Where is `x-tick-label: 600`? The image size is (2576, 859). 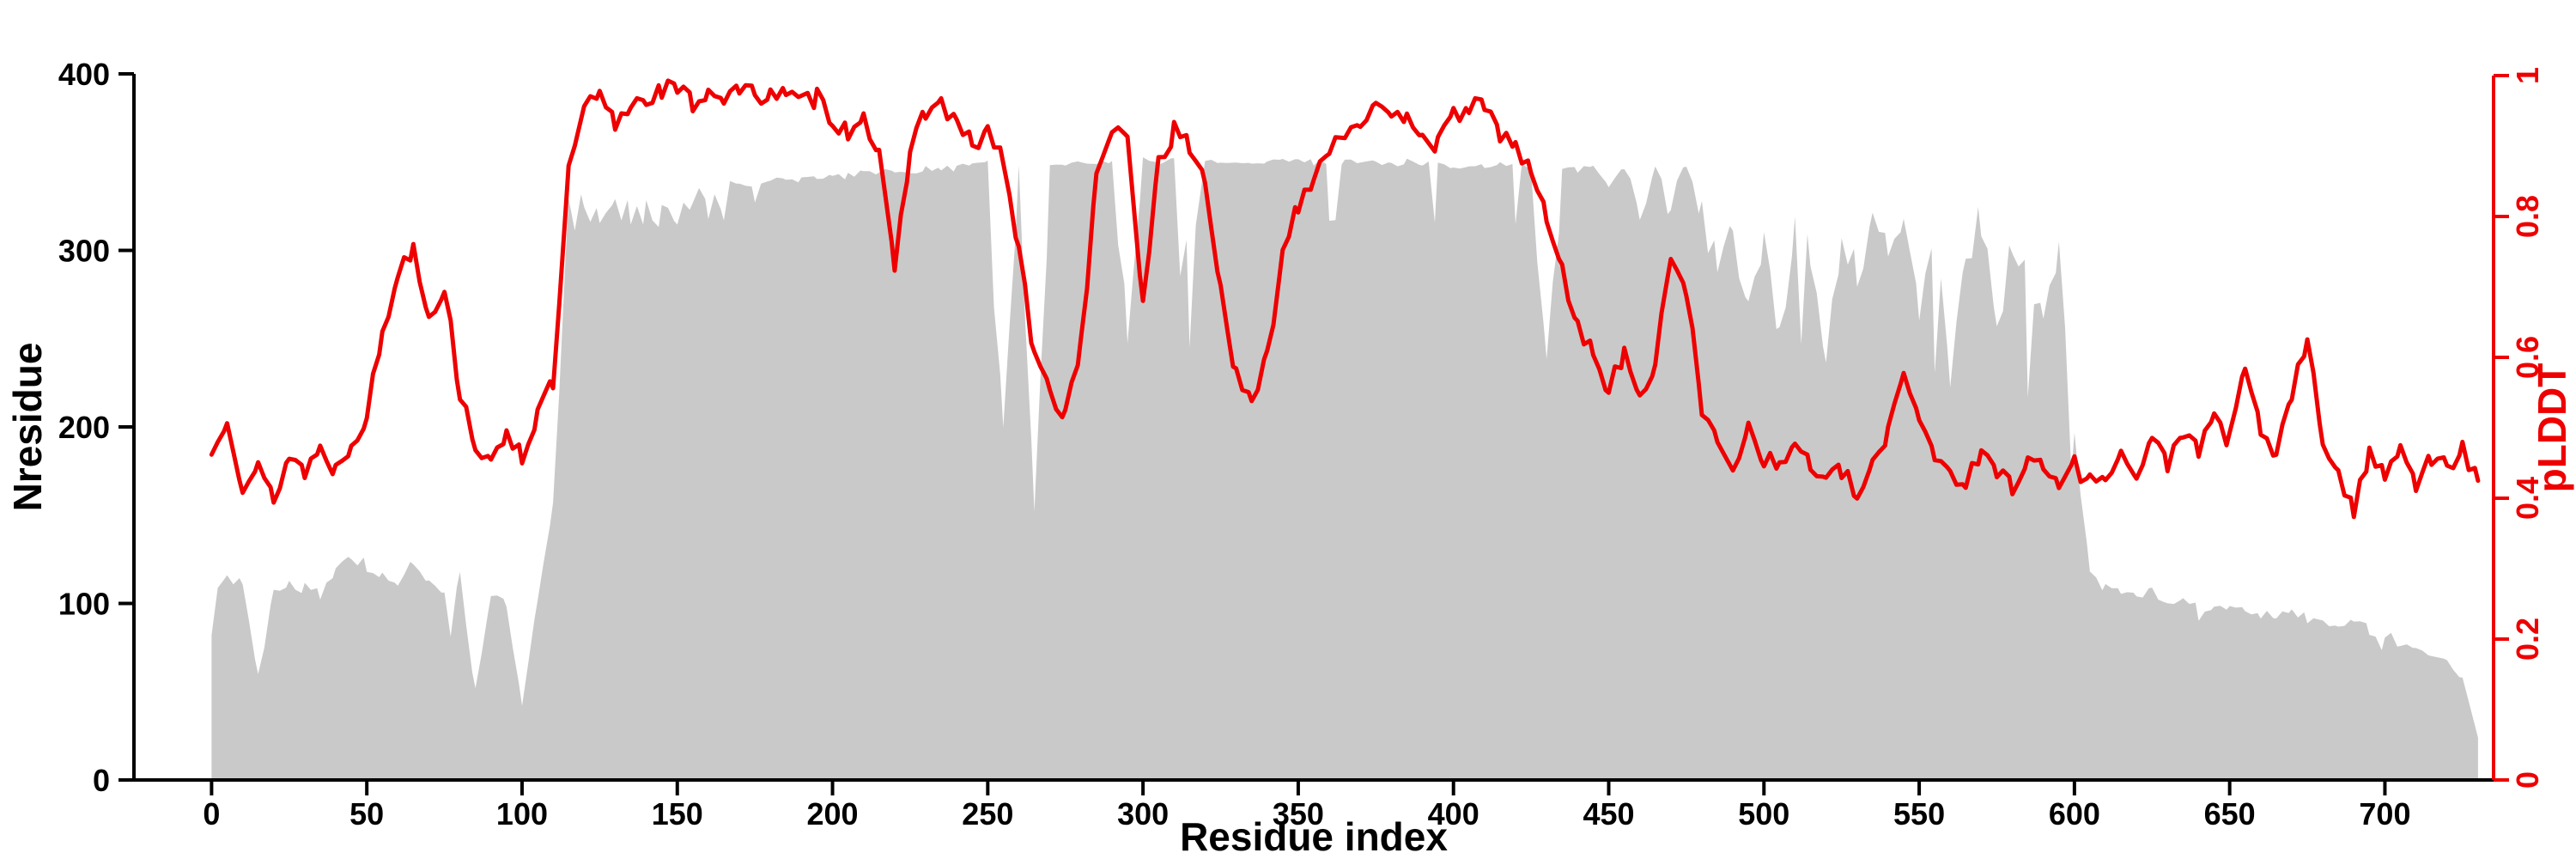
x-tick-label: 600 is located at coordinates (2075, 814).